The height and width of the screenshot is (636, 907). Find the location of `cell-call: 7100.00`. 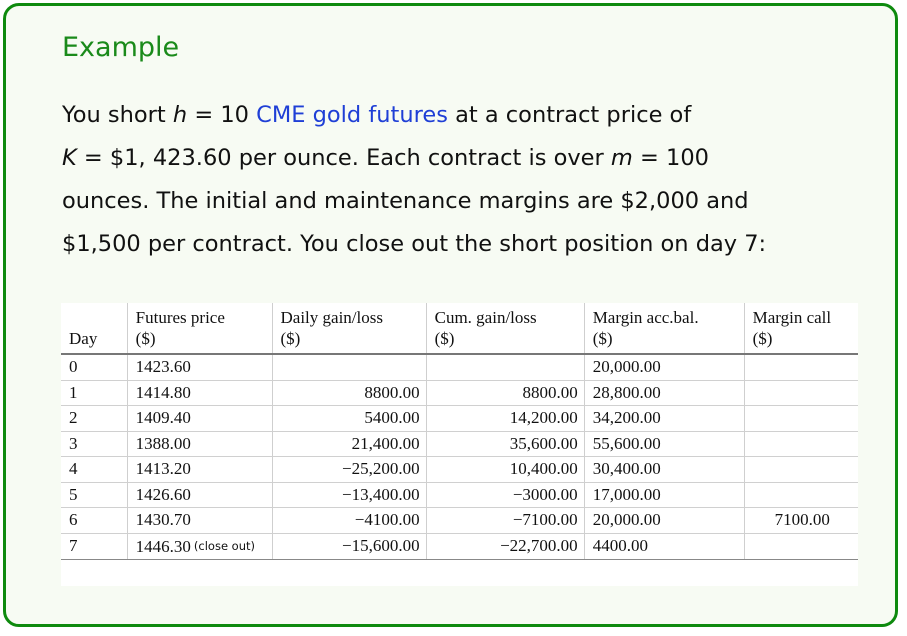

cell-call: 7100.00 is located at coordinates (800, 520).